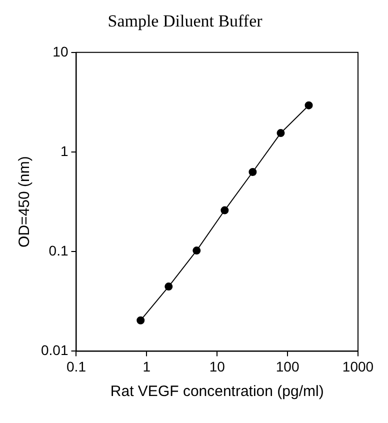 This screenshot has width=388, height=423. What do you see at coordinates (58, 250) in the screenshot?
I see `y-tick-label: 0.1` at bounding box center [58, 250].